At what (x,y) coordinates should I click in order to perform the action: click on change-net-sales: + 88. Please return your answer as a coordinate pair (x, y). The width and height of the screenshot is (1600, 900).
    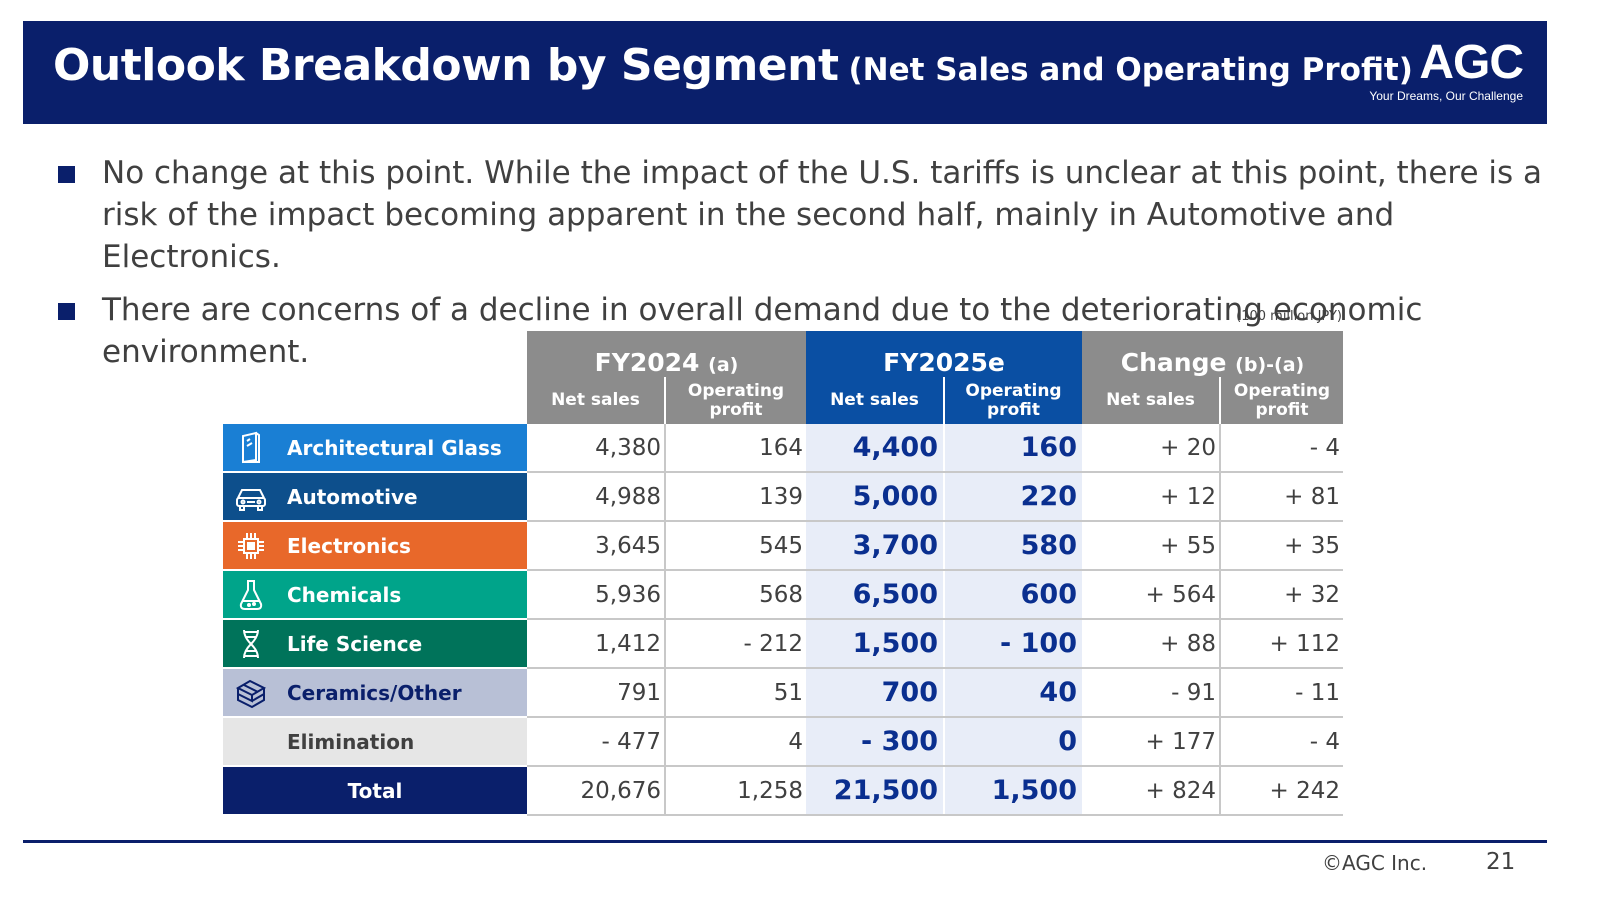
    Looking at the image, I should click on (1151, 644).